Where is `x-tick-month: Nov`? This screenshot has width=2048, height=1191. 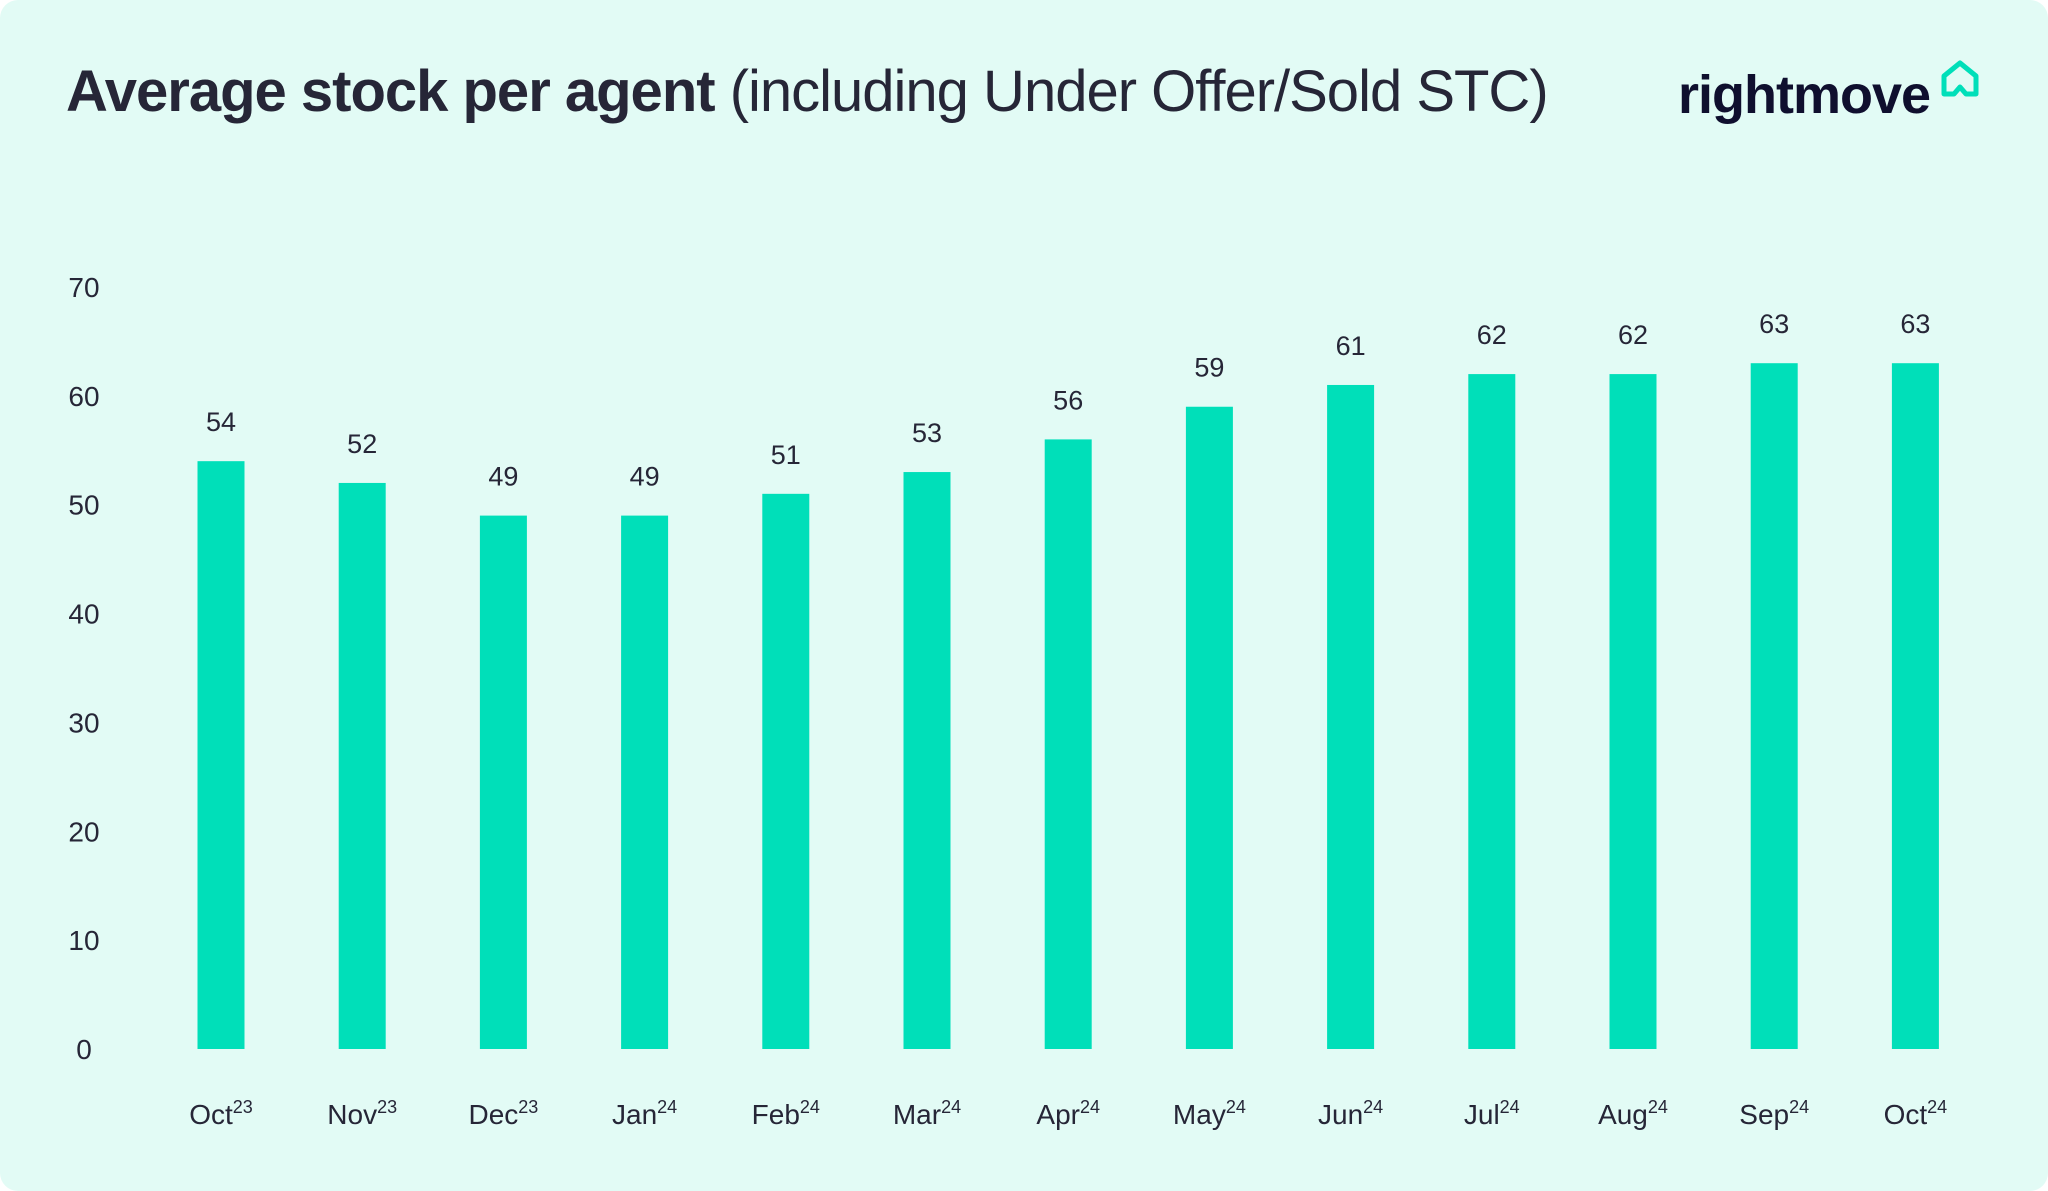
x-tick-month: Nov is located at coordinates (352, 1114).